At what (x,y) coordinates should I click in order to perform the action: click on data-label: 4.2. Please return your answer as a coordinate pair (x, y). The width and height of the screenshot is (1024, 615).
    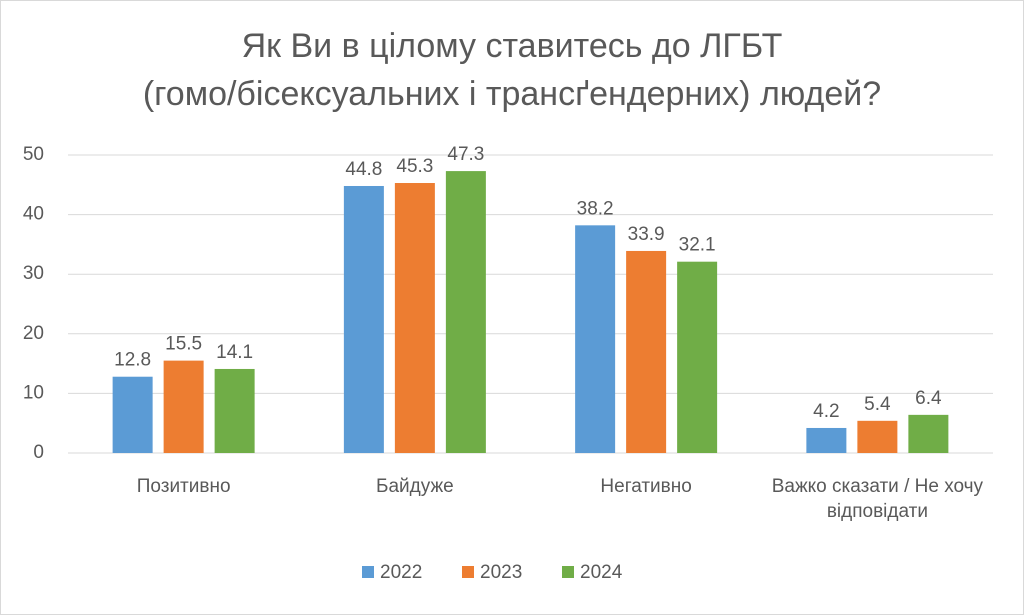
    Looking at the image, I should click on (826, 411).